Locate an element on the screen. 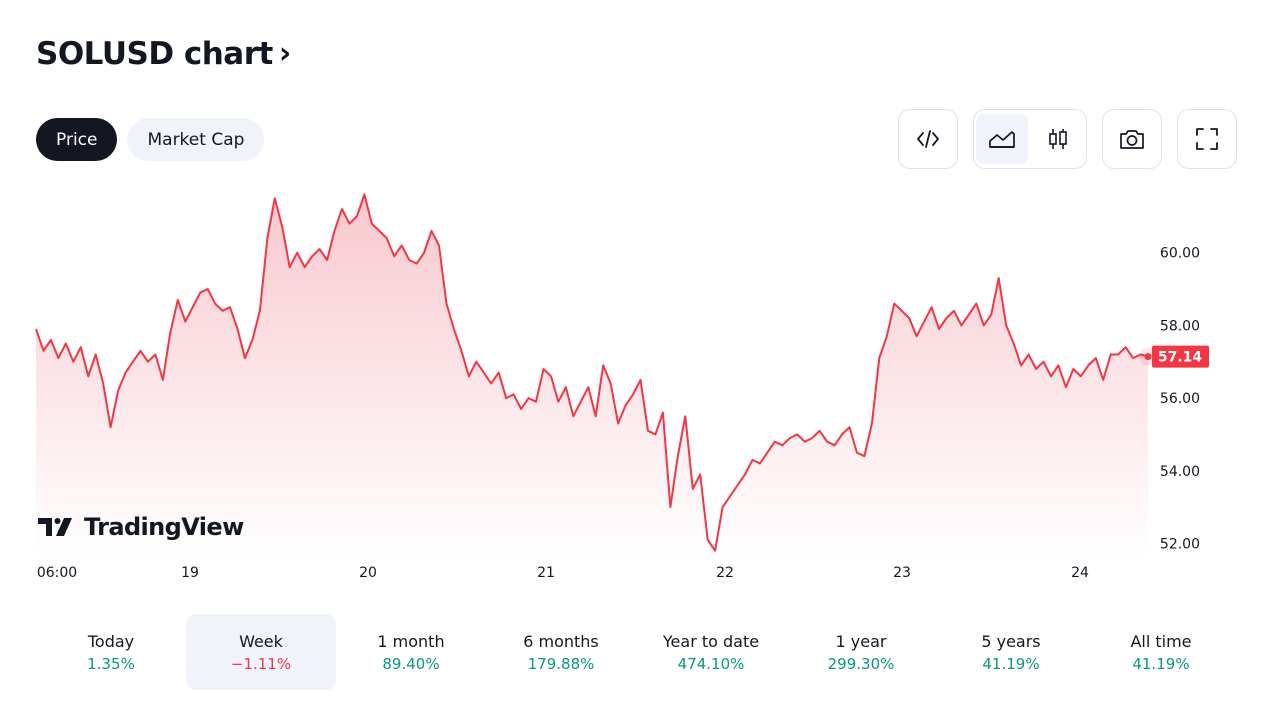  last-price-marker: 57.14 is located at coordinates (1174, 356).